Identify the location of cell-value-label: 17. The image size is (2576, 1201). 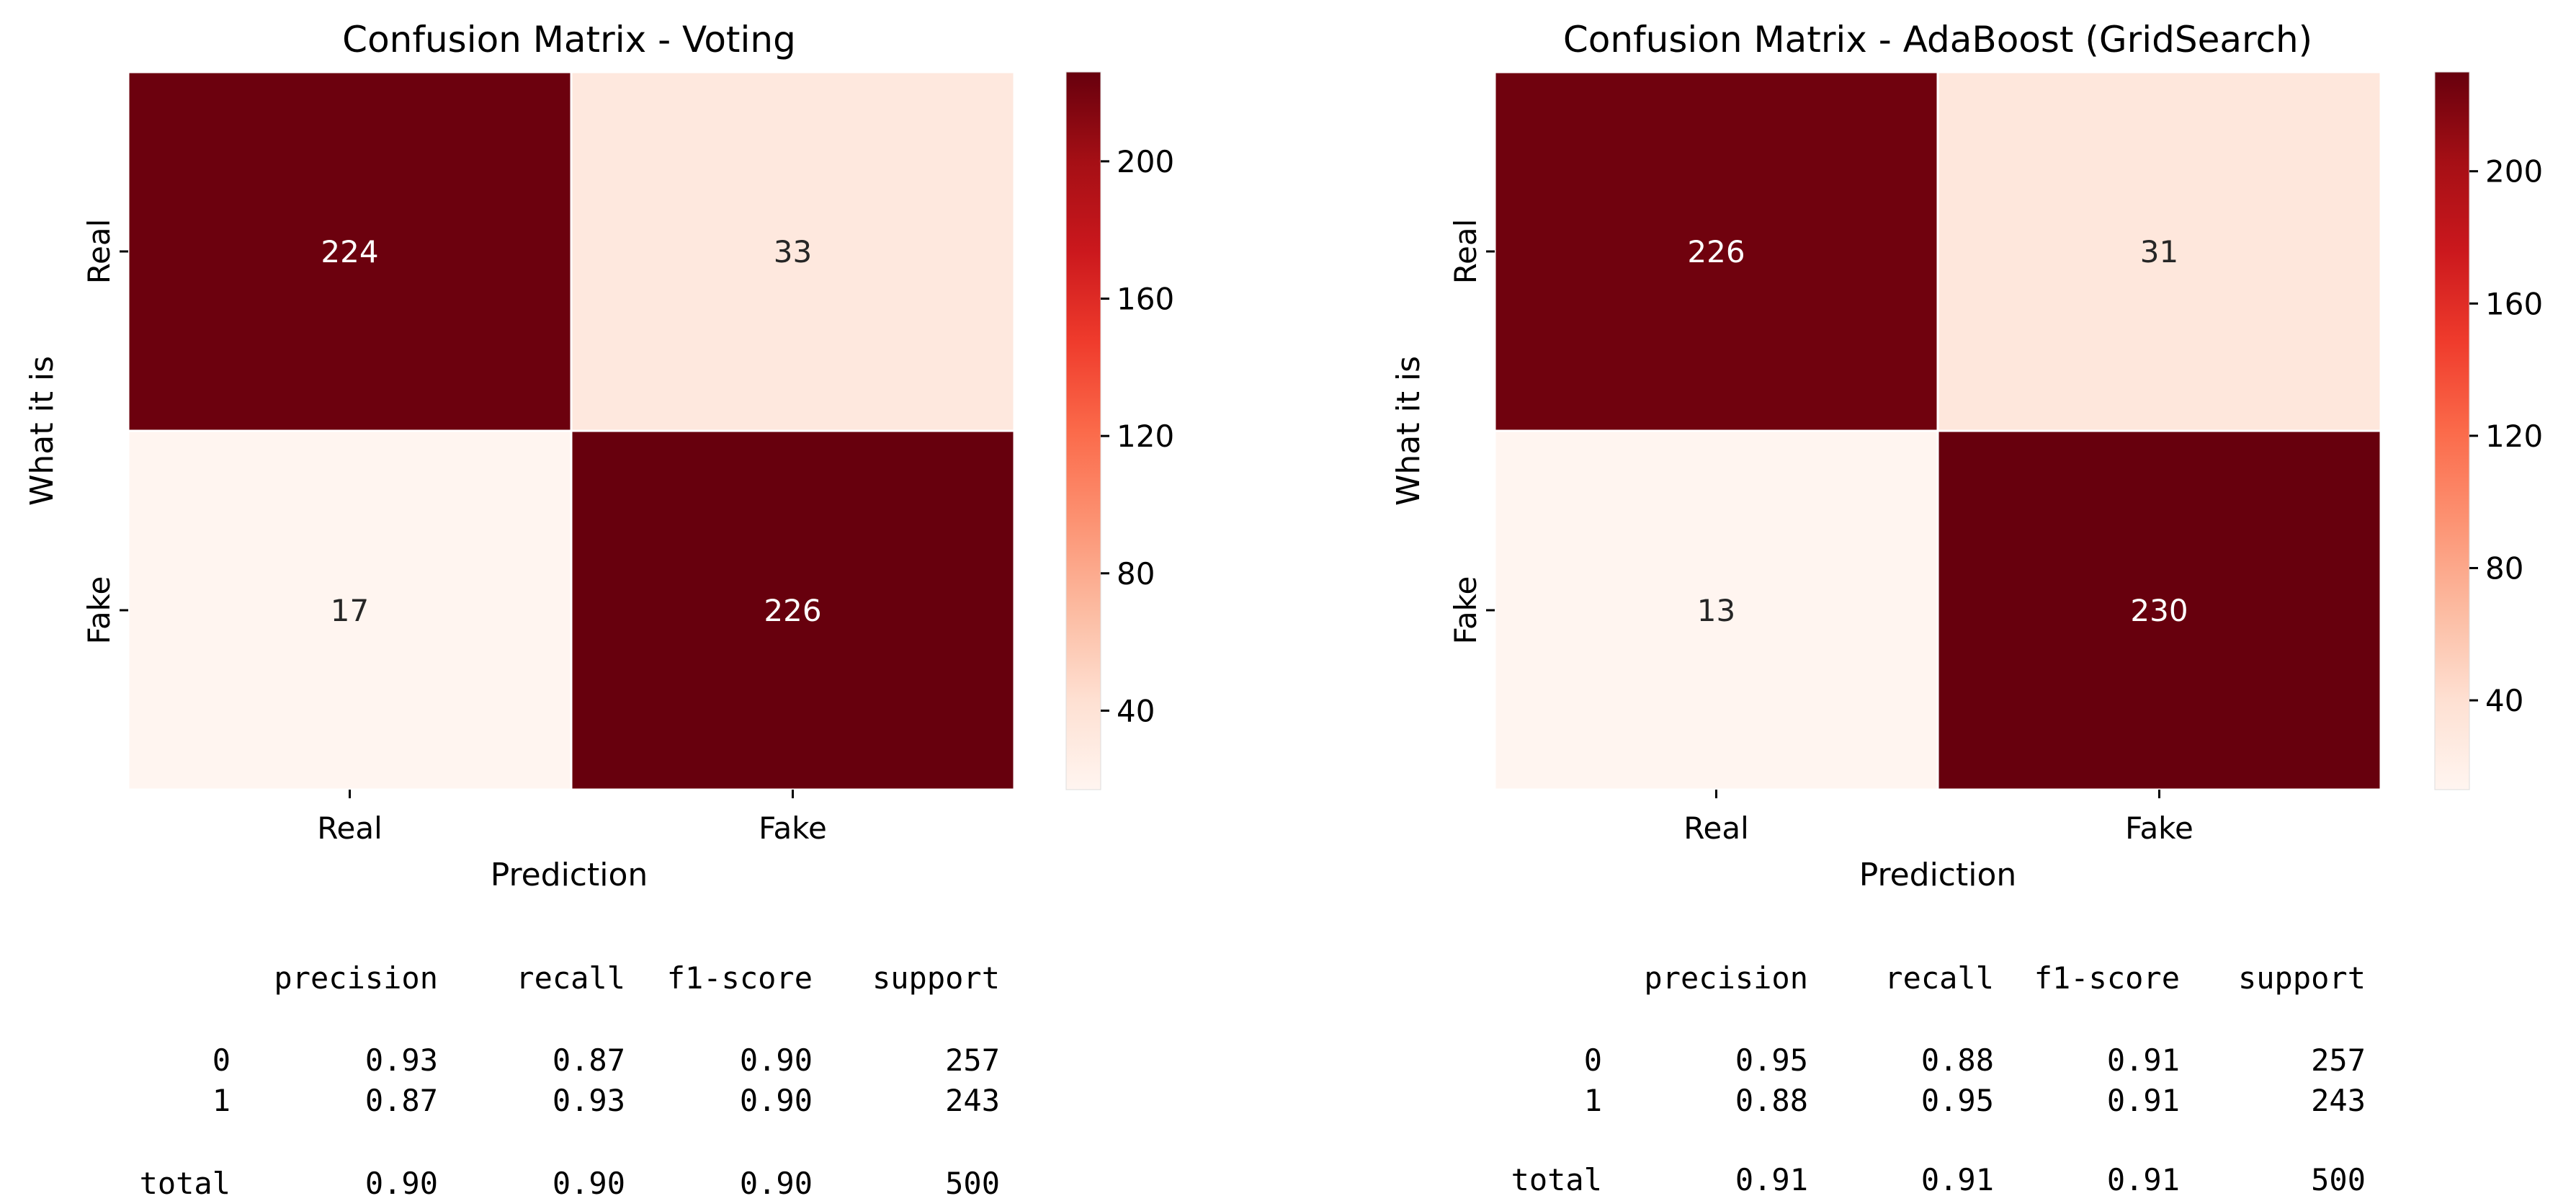
(350, 610).